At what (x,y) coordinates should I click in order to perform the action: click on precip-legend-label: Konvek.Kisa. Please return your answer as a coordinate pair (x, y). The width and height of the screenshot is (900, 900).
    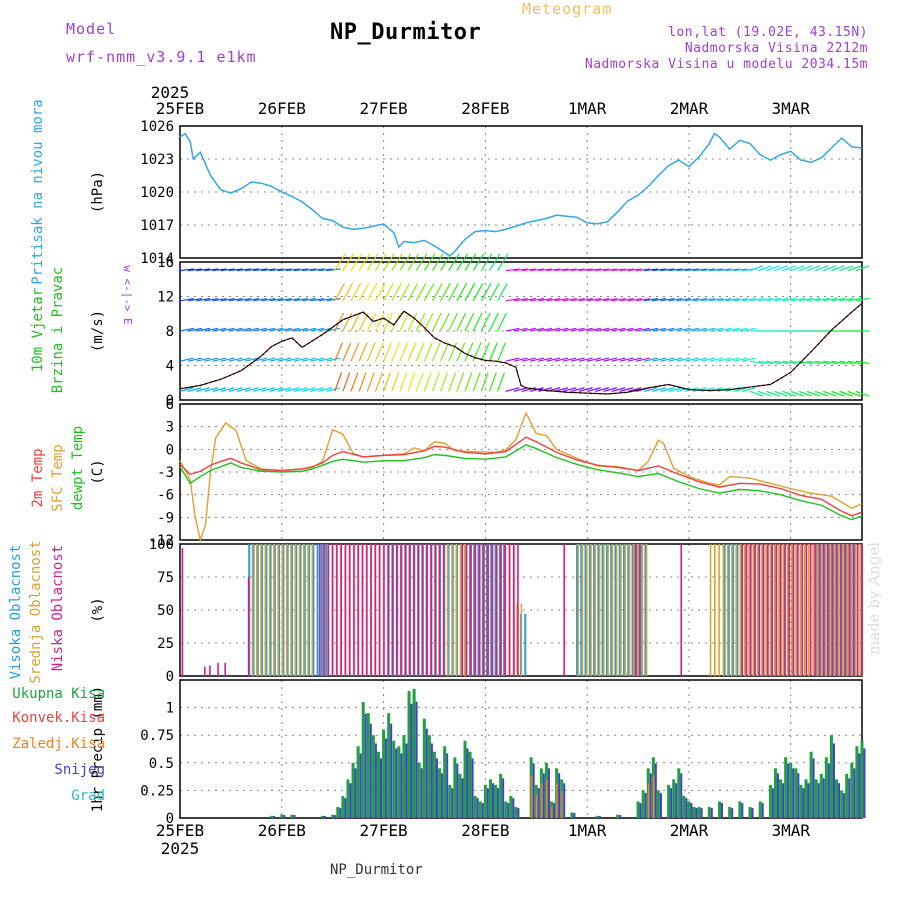
    Looking at the image, I should click on (58, 718).